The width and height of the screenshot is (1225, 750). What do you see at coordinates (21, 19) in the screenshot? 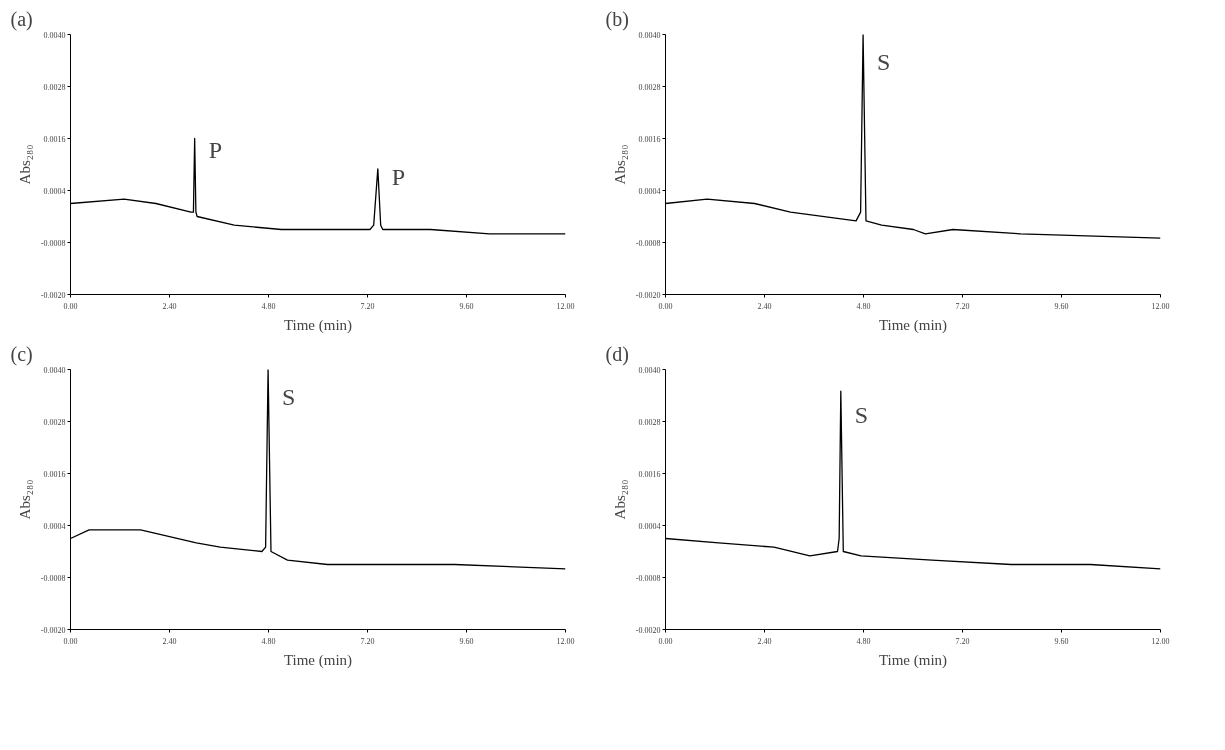
I see `chart-title: (a)` at bounding box center [21, 19].